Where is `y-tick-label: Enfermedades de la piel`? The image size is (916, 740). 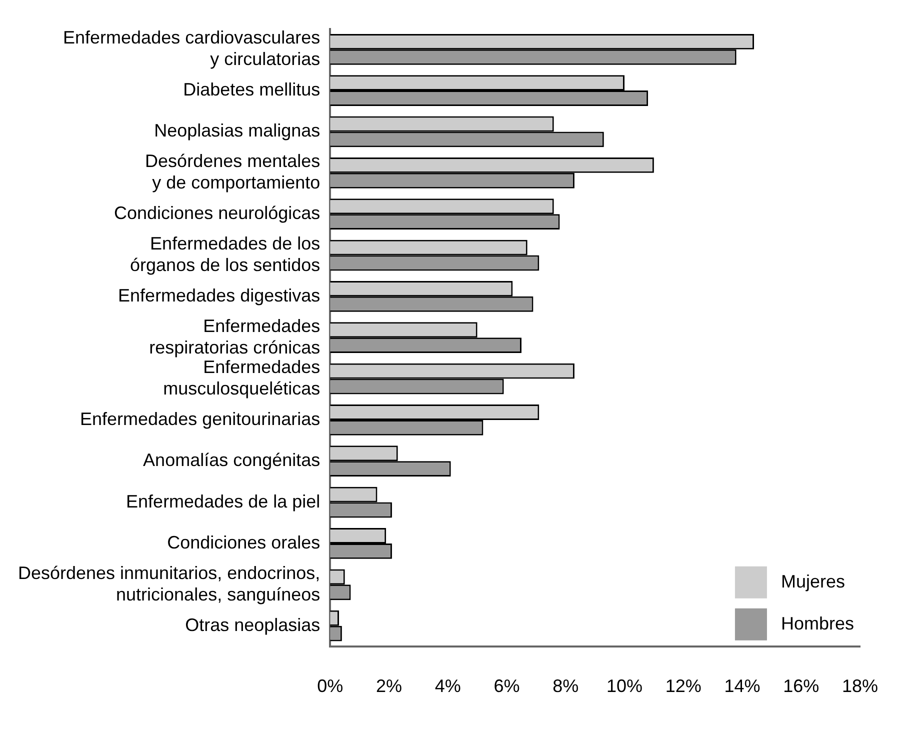
y-tick-label: Enfermedades de la piel is located at coordinates (223, 501).